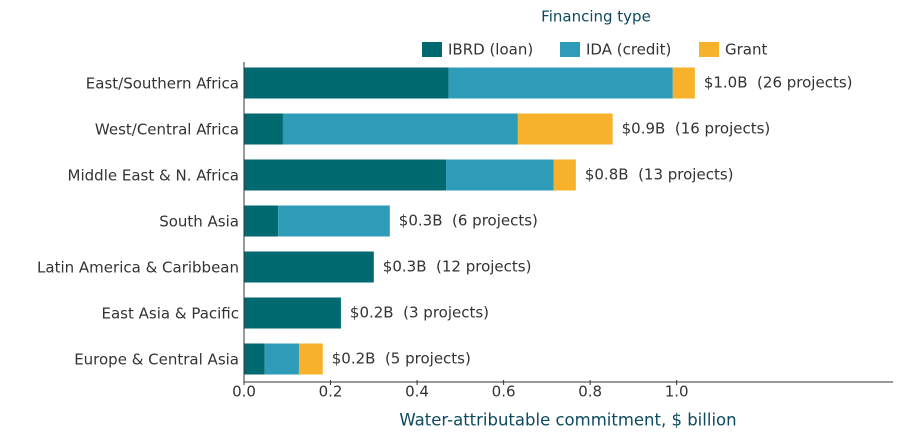 The width and height of the screenshot is (902, 446). I want to click on total-label: $0.2B (5 projects), so click(401, 359).